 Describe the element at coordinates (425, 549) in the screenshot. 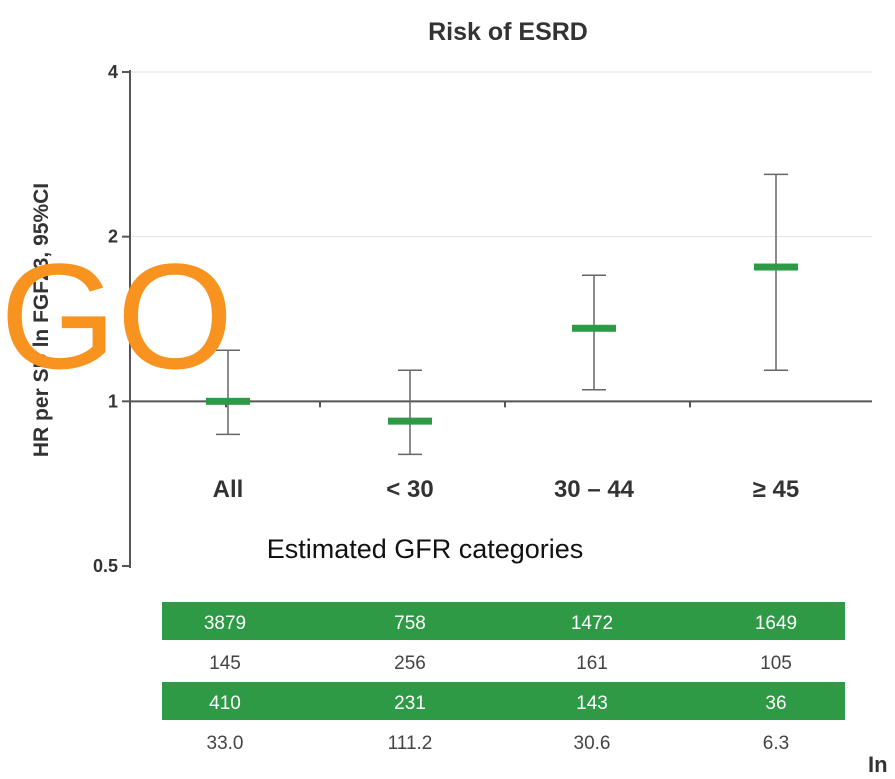

I see `x-axis-label: Estimated GFR categories` at that location.